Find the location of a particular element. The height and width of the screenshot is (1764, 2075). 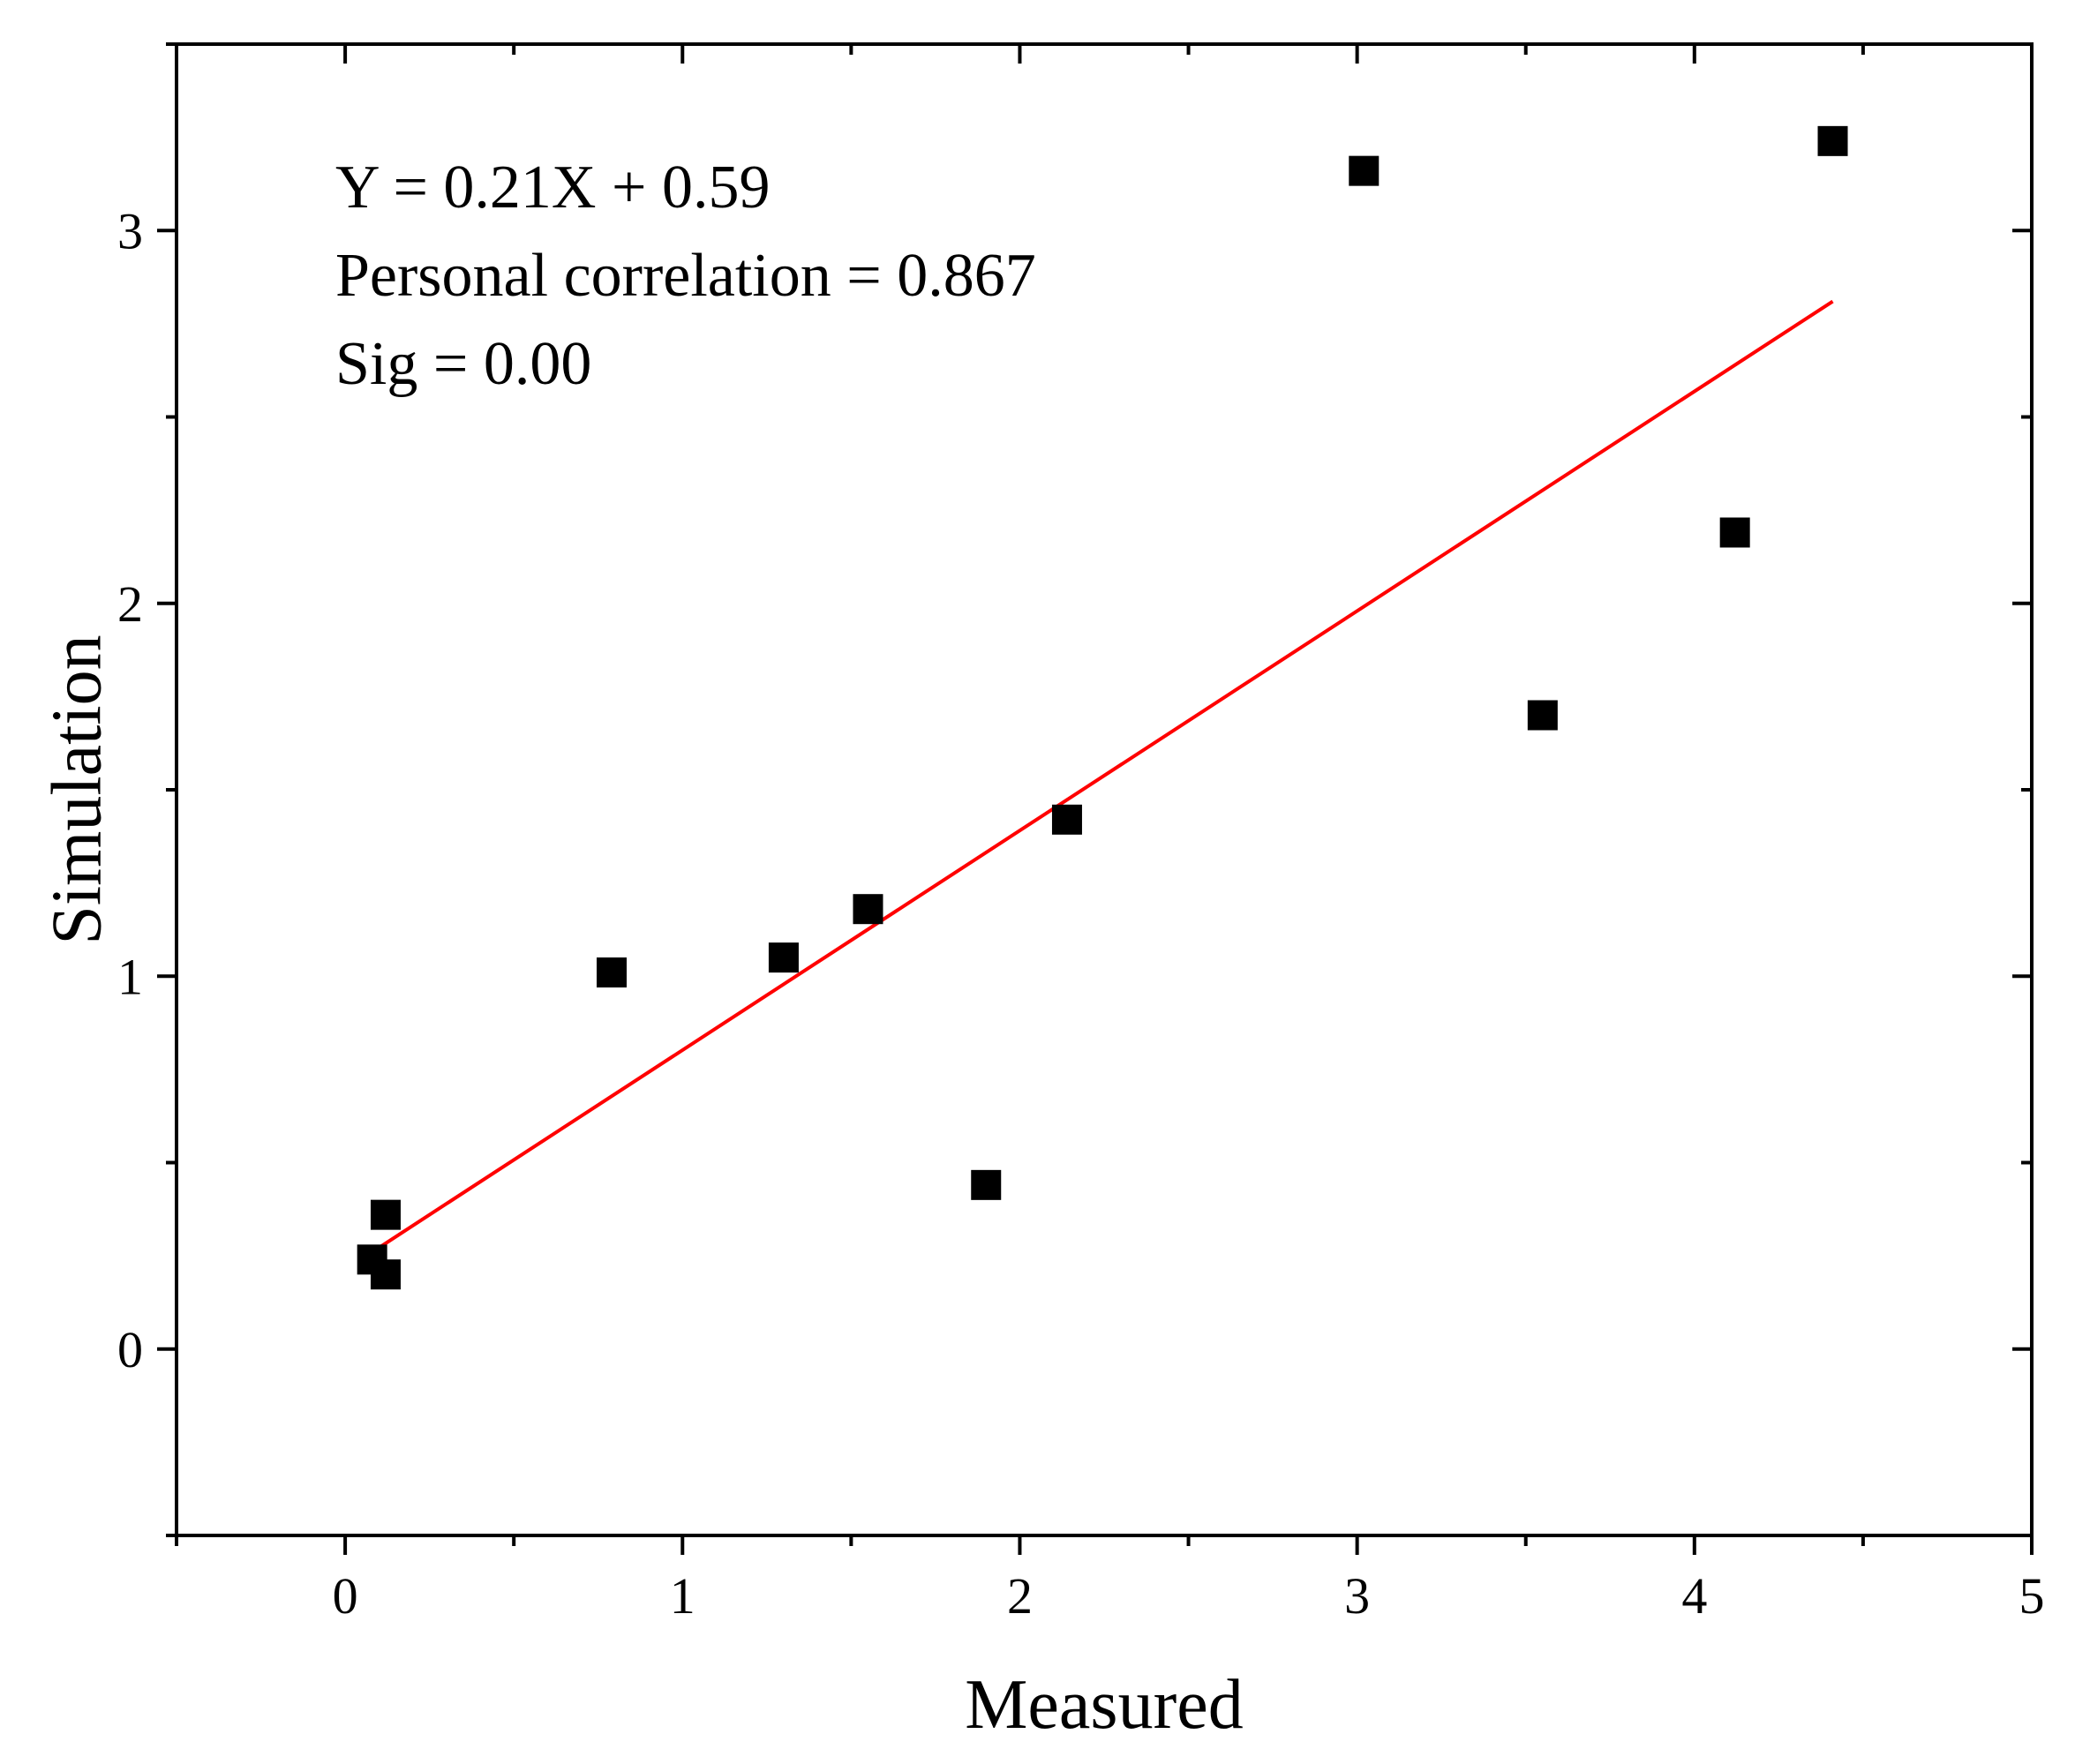

y-tick-label: 3 is located at coordinates (130, 230).